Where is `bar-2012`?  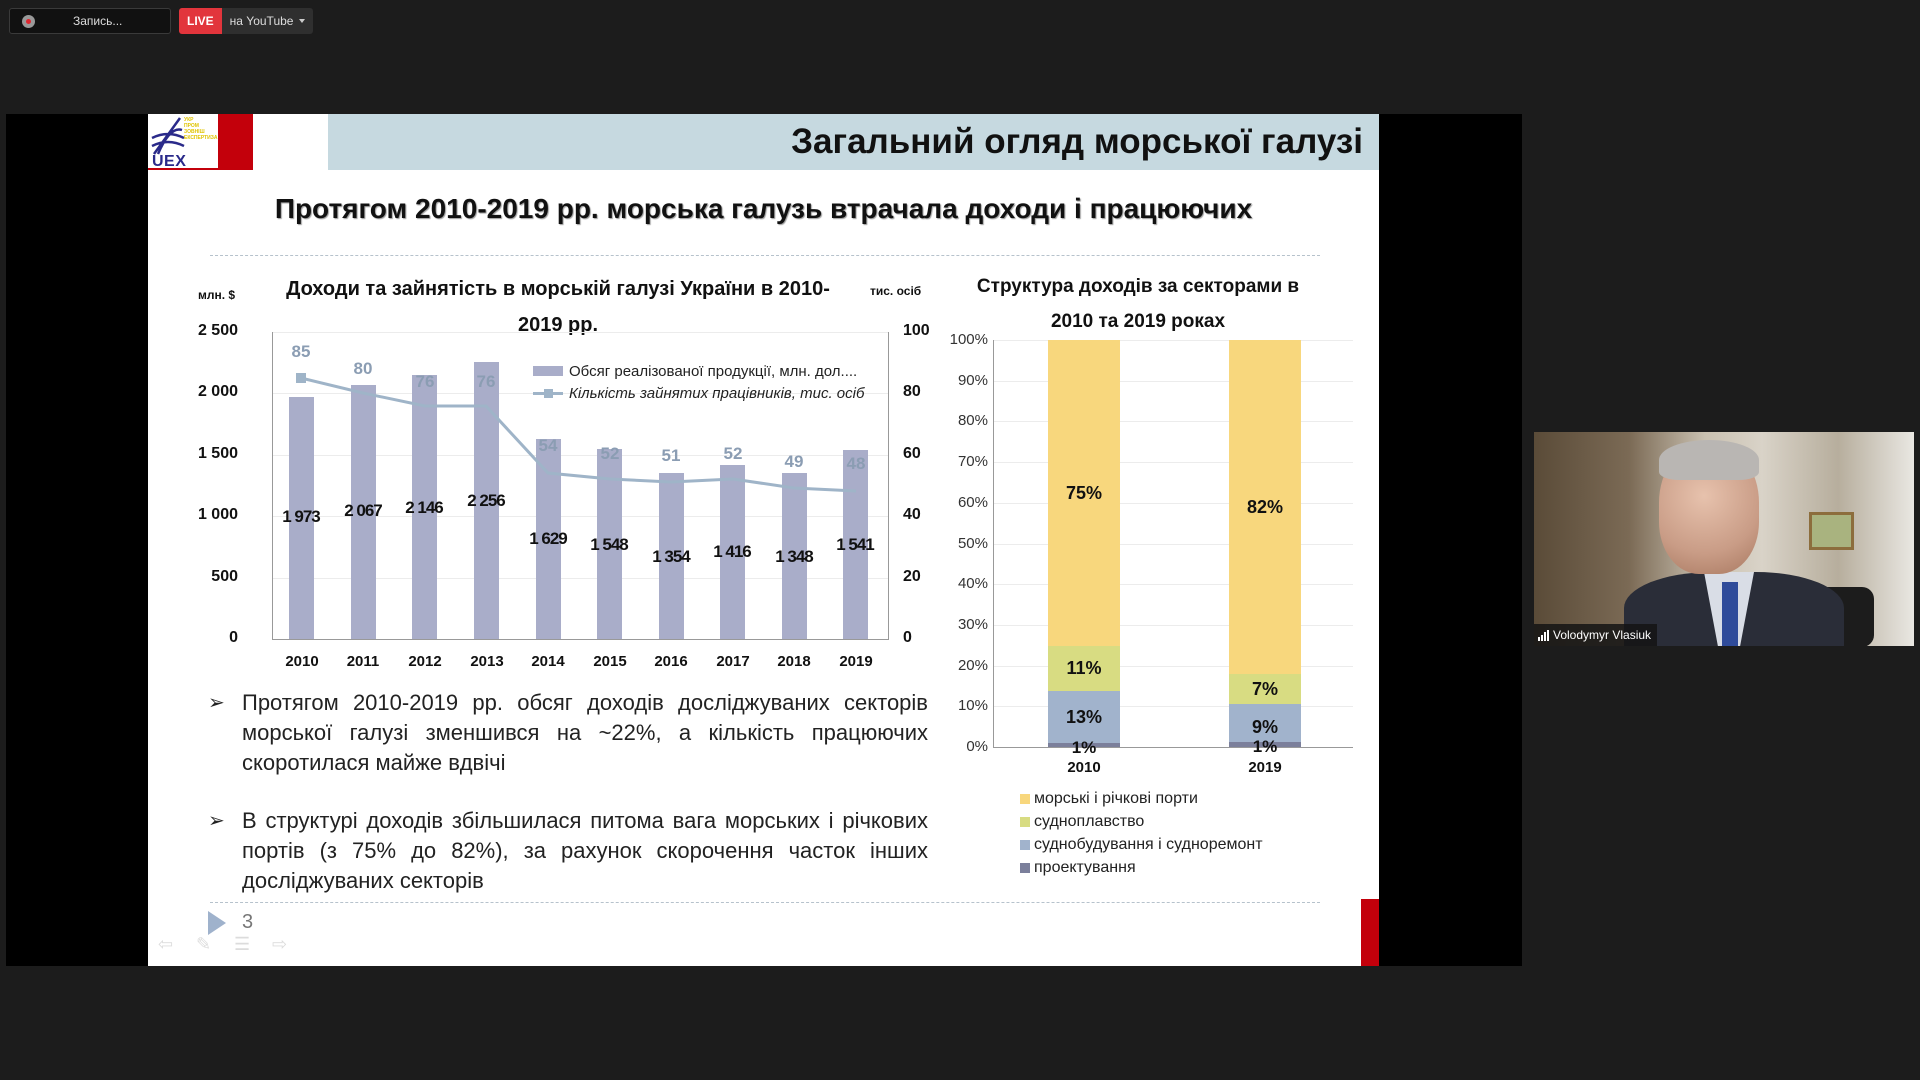
bar-2012 is located at coordinates (424, 507).